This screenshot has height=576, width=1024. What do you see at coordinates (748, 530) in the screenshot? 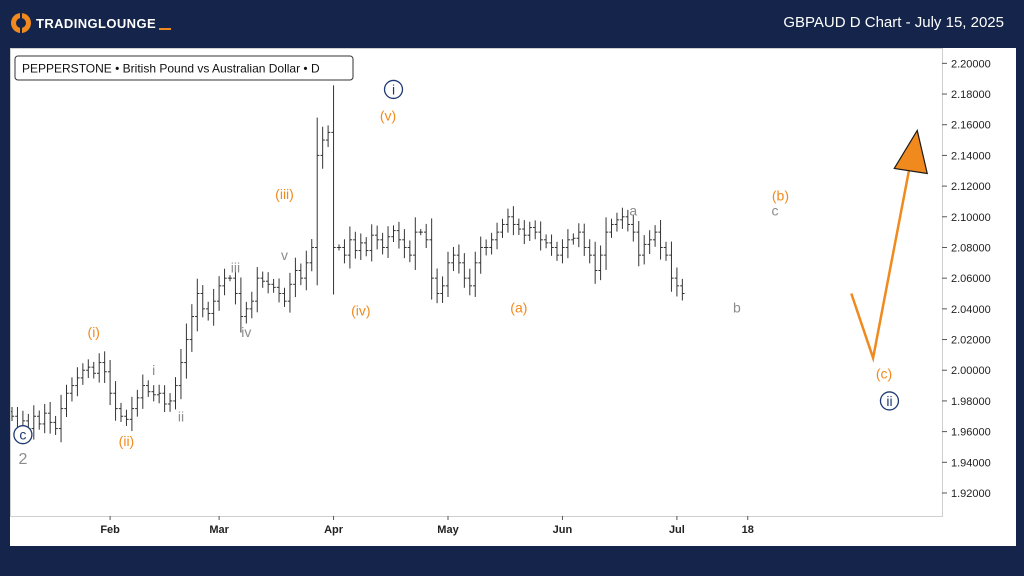
I see `x-tick-label: 18` at bounding box center [748, 530].